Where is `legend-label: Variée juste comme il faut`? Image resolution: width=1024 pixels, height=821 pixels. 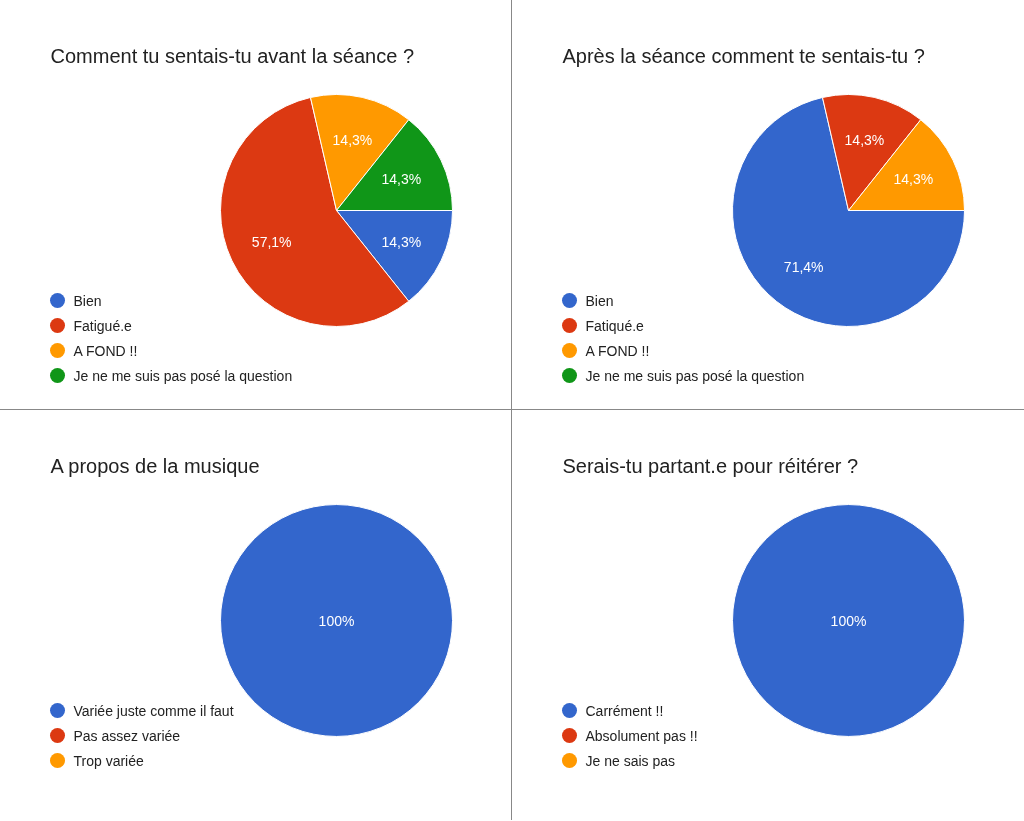
legend-label: Variée juste comme il faut is located at coordinates (153, 710).